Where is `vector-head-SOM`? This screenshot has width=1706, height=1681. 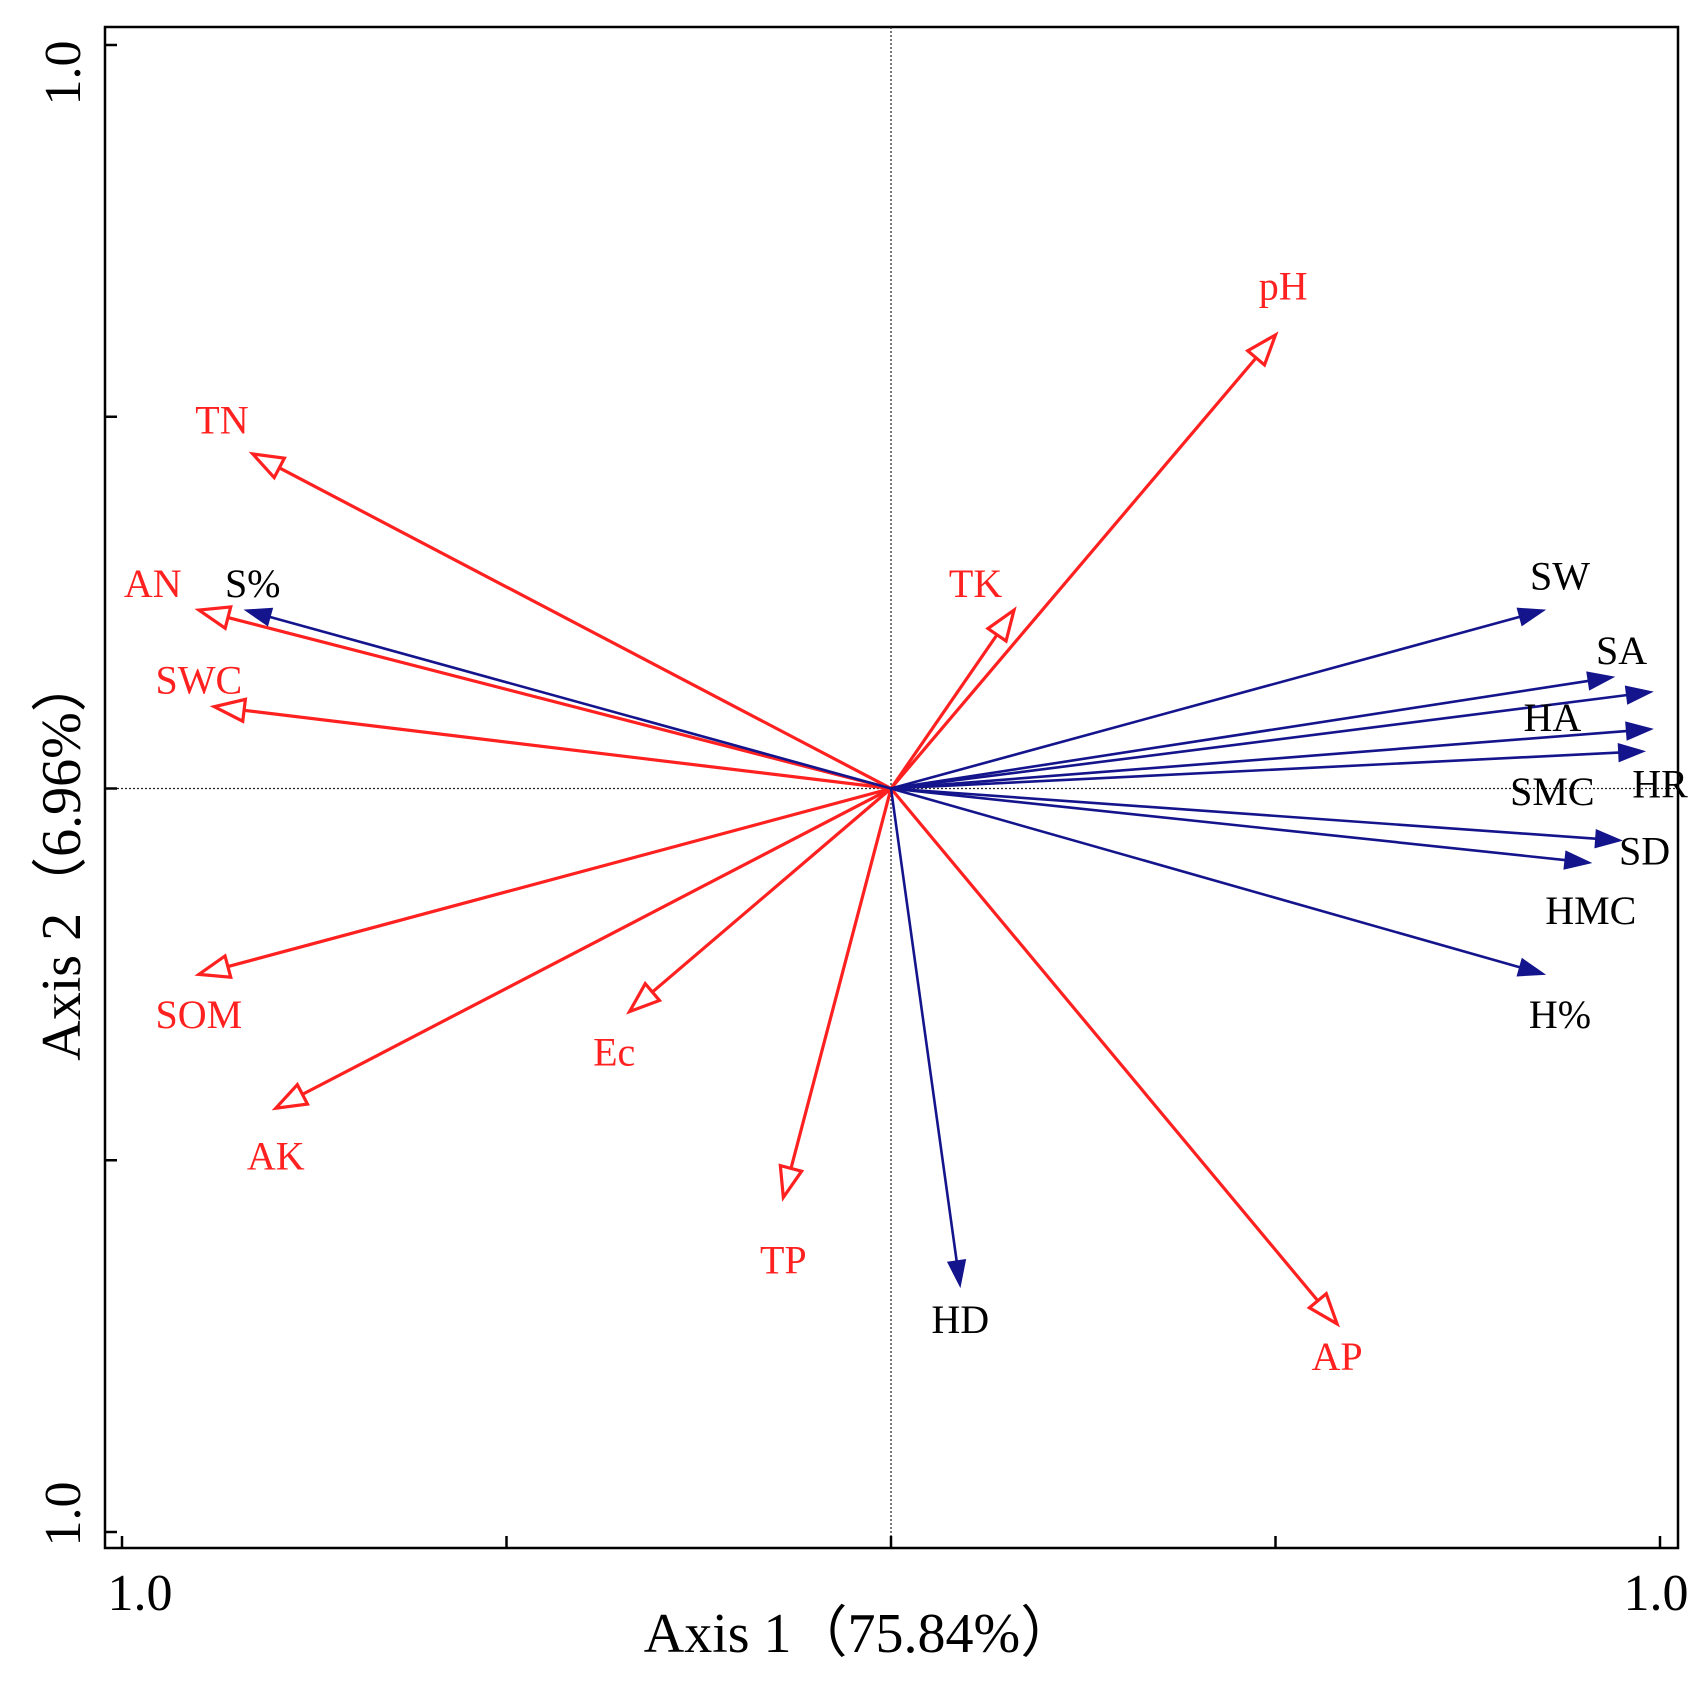 vector-head-SOM is located at coordinates (213, 966).